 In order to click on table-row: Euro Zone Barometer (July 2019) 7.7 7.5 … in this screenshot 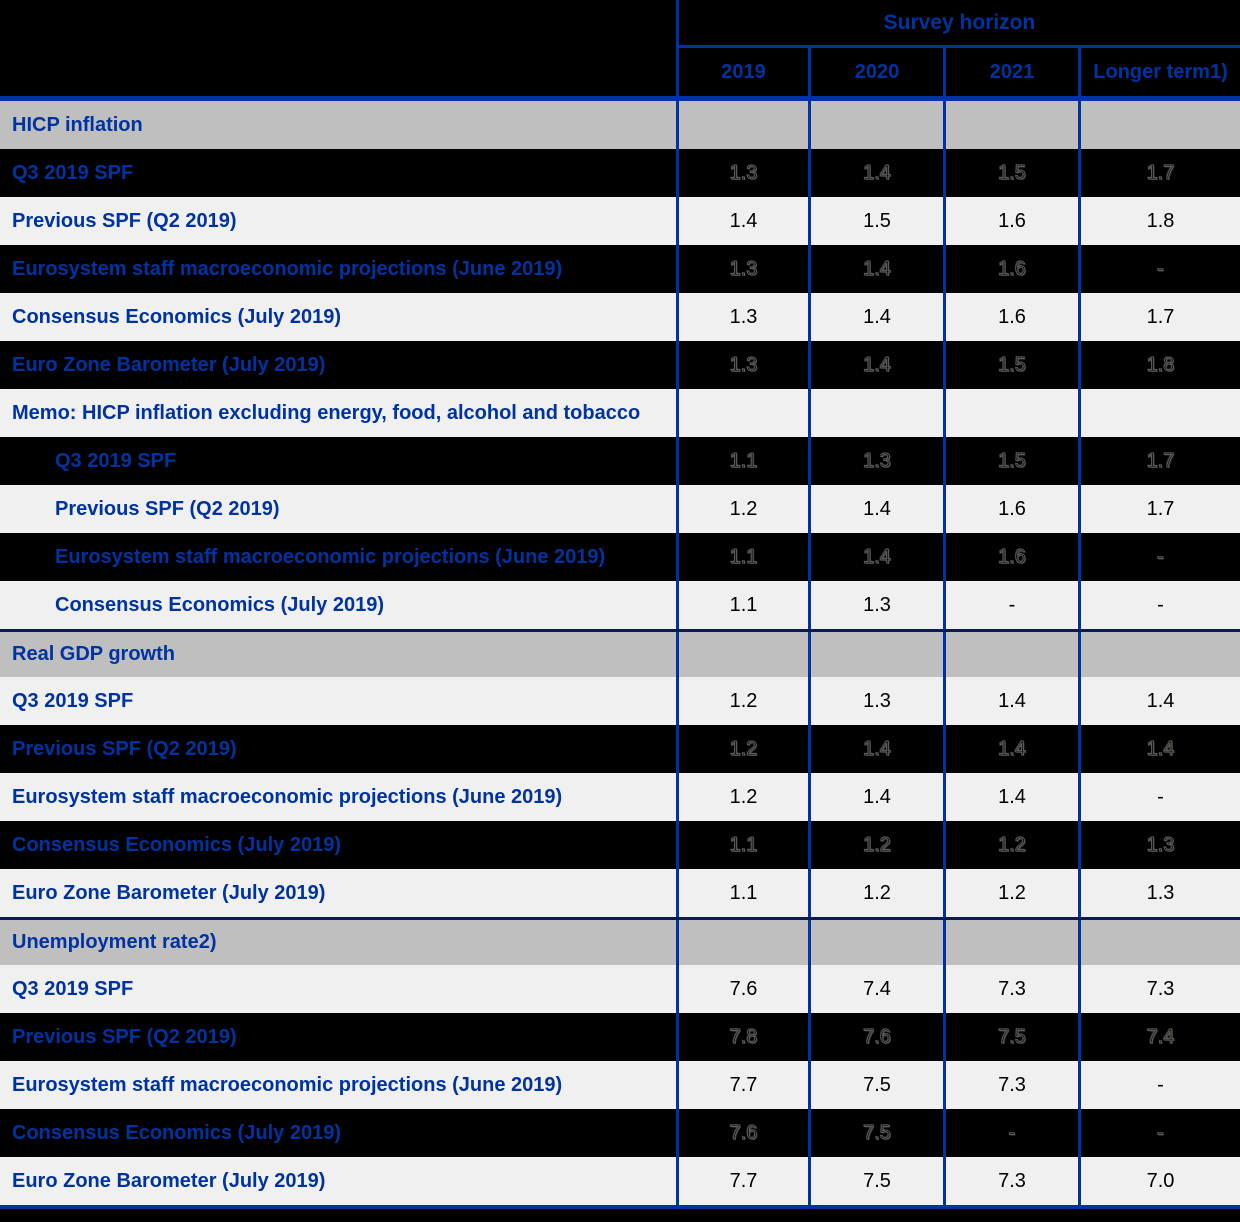, I will do `click(620, 1181)`.